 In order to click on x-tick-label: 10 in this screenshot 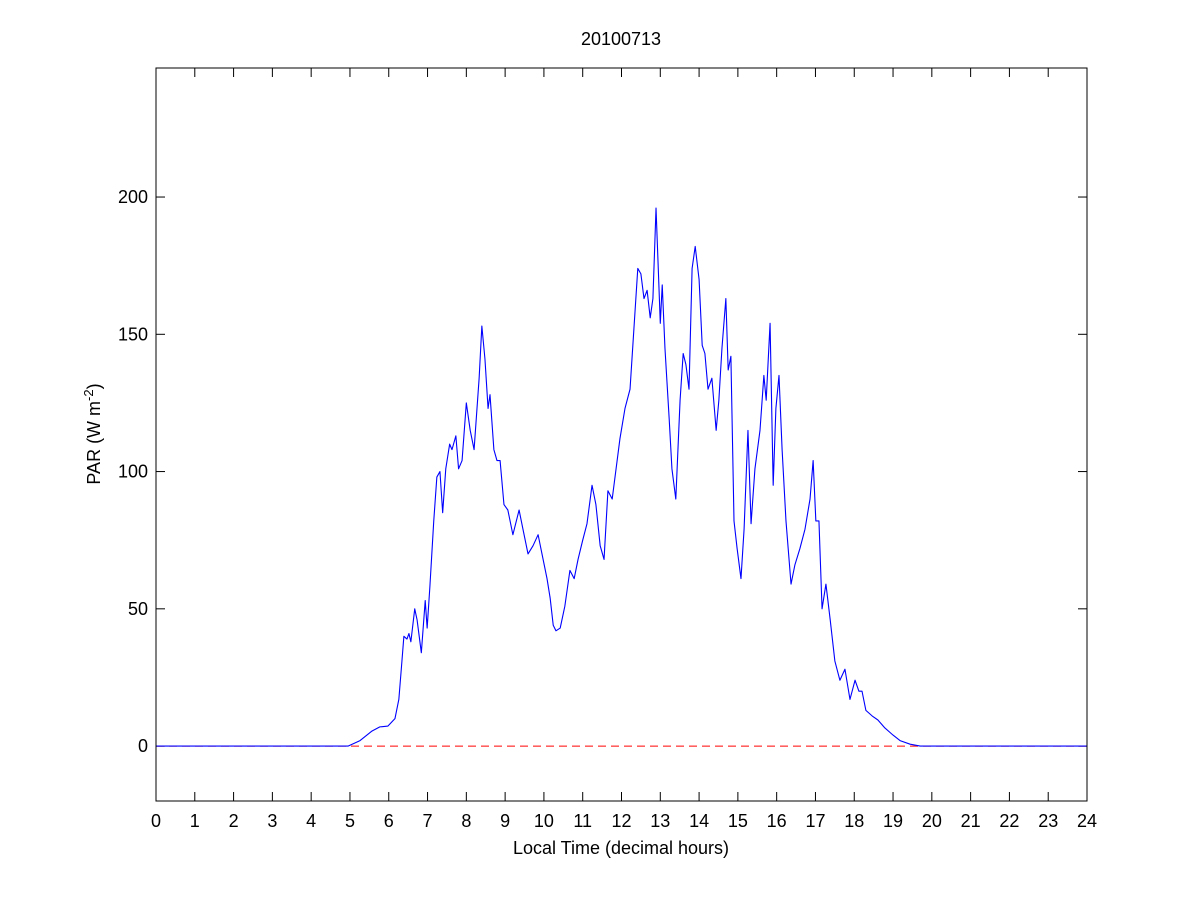, I will do `click(544, 821)`.